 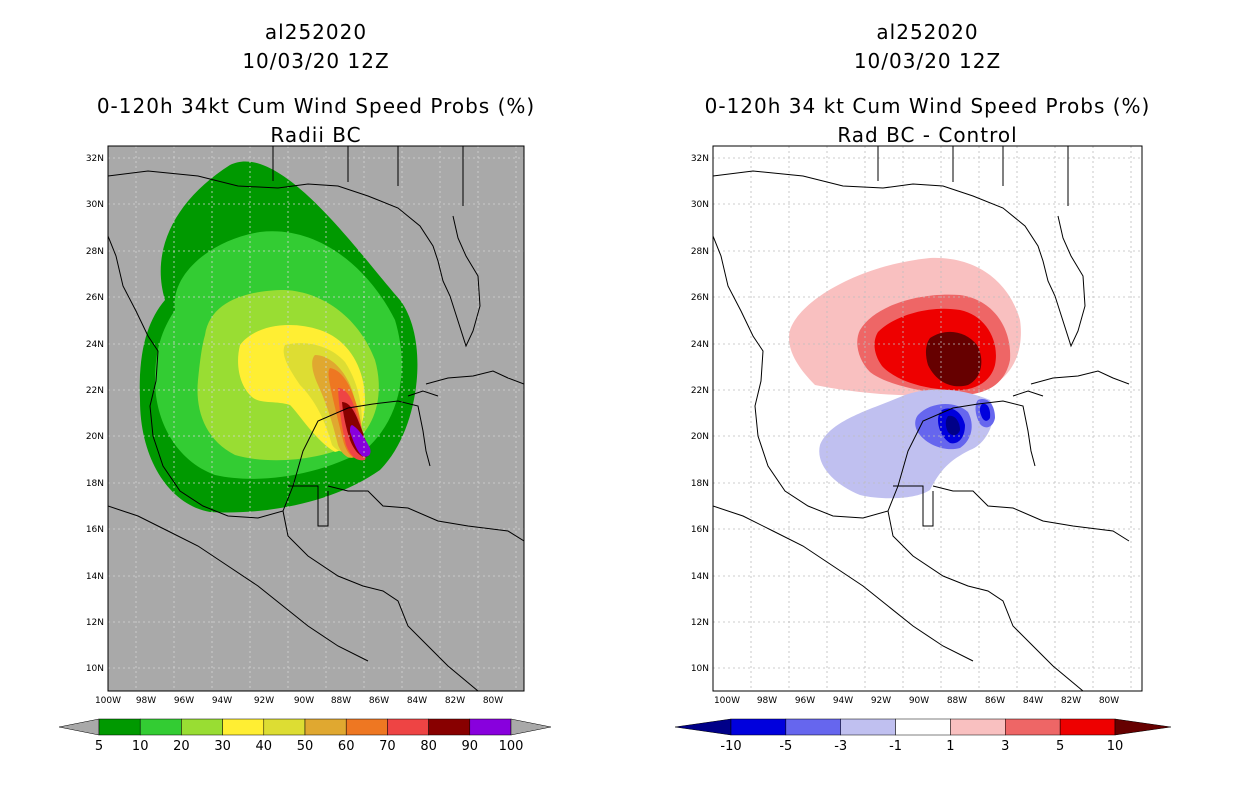 What do you see at coordinates (316, 135) in the screenshot?
I see `left-chart-subtitle: Radii BC` at bounding box center [316, 135].